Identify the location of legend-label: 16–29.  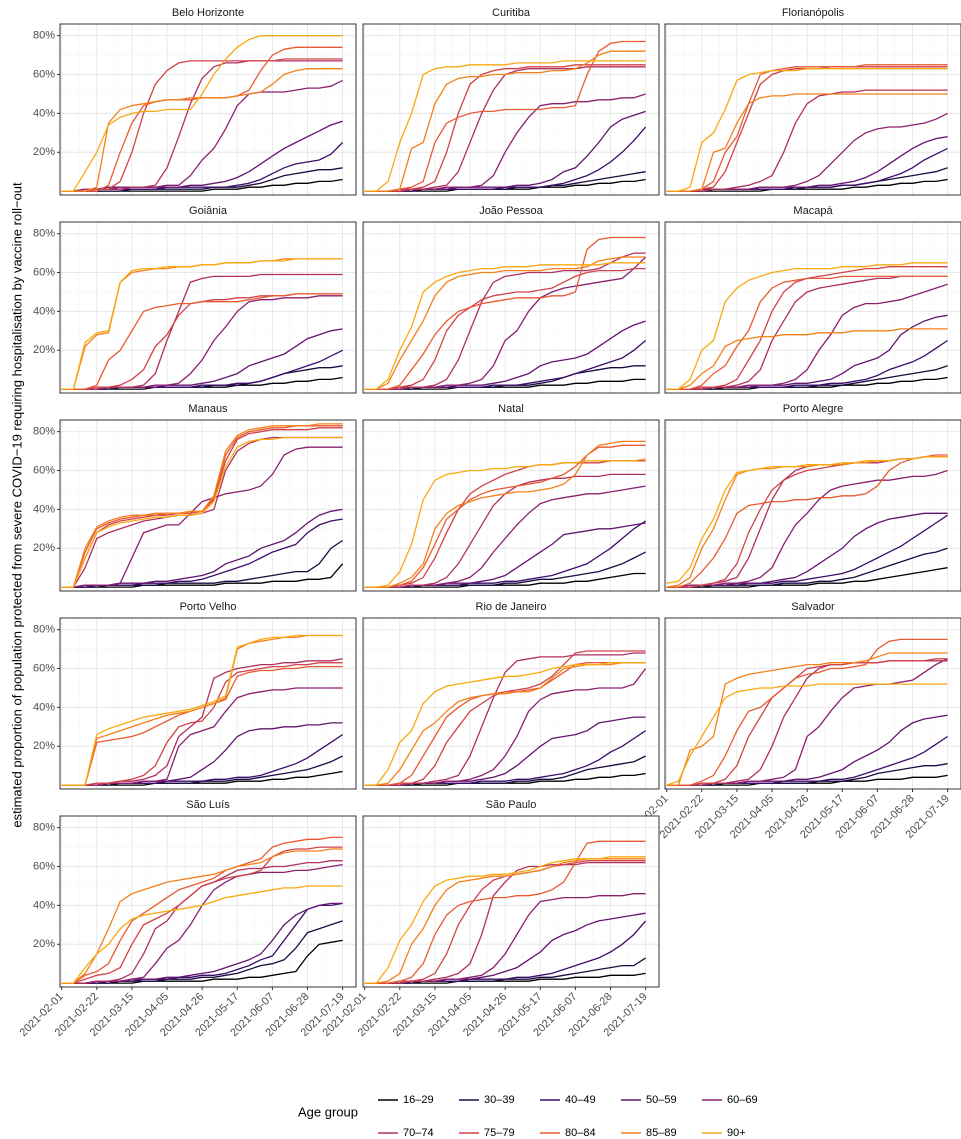
(418, 1100).